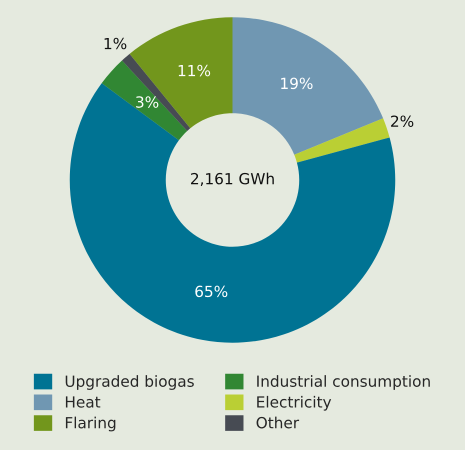 This screenshot has height=450, width=465. What do you see at coordinates (402, 121) in the screenshot?
I see `data-label: 2%` at bounding box center [402, 121].